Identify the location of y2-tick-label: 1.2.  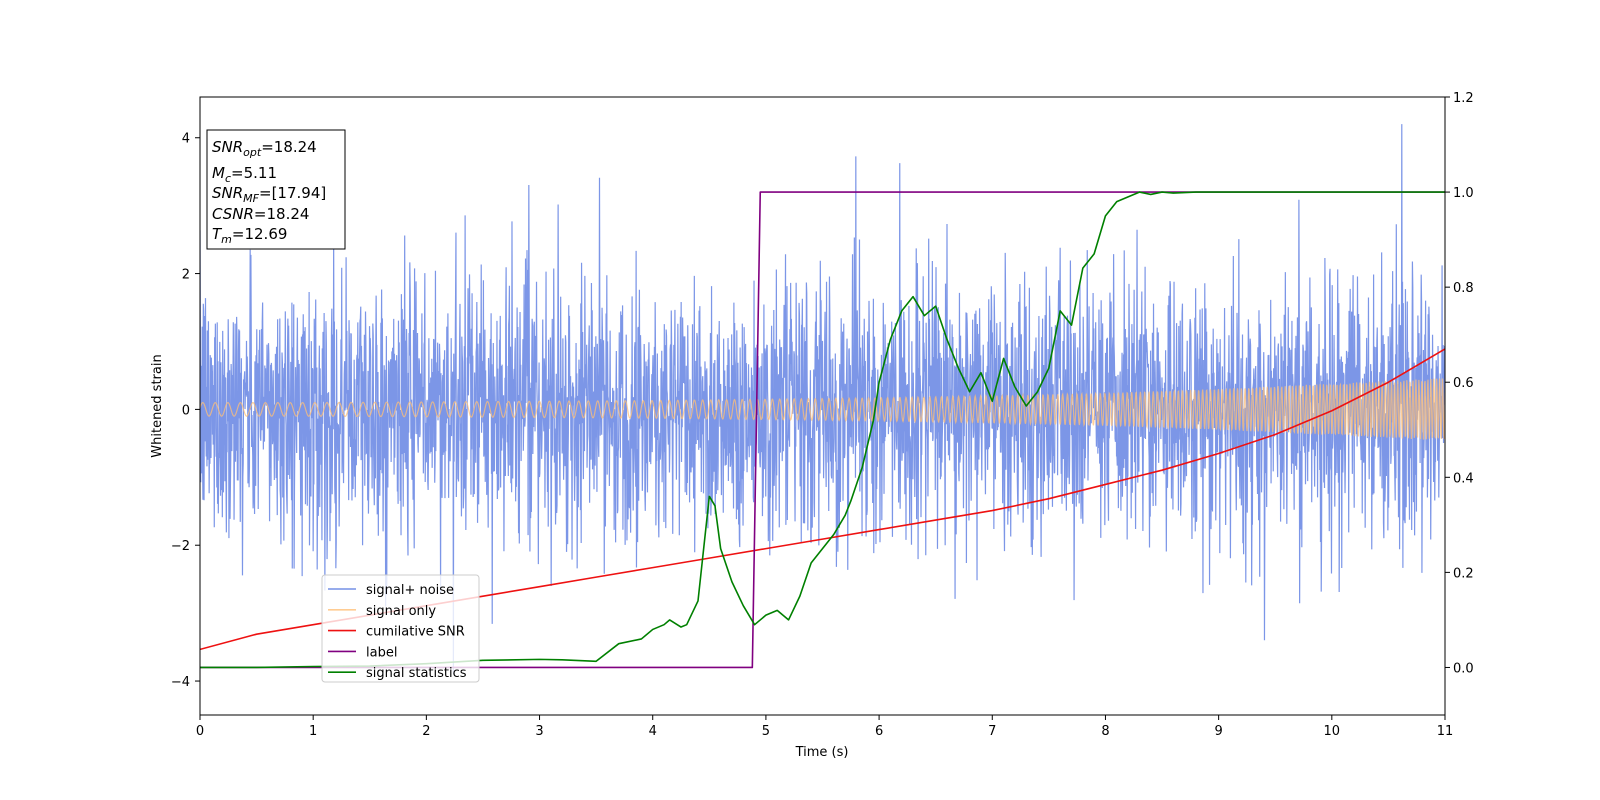
(1463, 98).